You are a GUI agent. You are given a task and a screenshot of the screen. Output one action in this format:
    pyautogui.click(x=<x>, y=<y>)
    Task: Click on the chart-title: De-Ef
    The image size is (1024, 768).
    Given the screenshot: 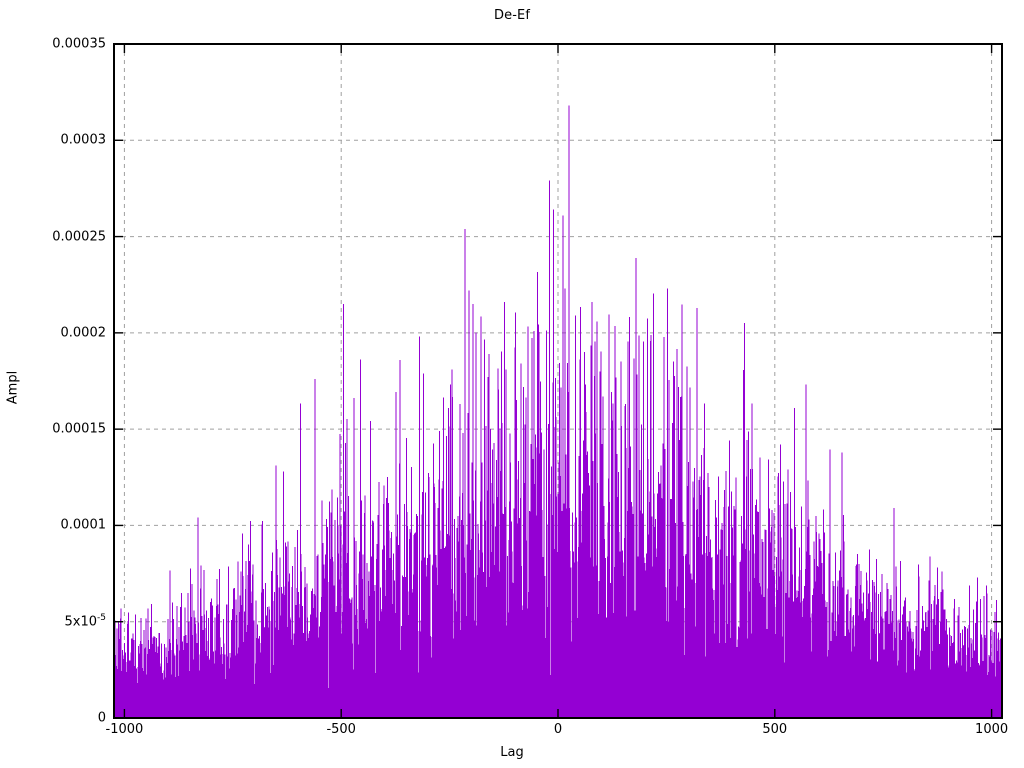 What is the action you would take?
    pyautogui.click(x=512, y=15)
    